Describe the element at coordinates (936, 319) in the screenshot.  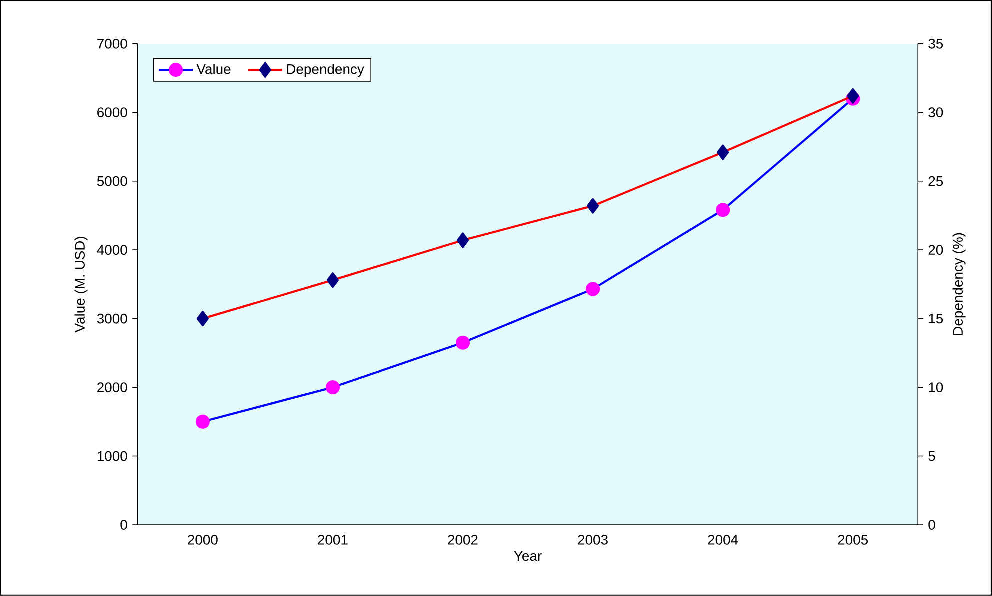
I see `y2-tick-label: 15` at that location.